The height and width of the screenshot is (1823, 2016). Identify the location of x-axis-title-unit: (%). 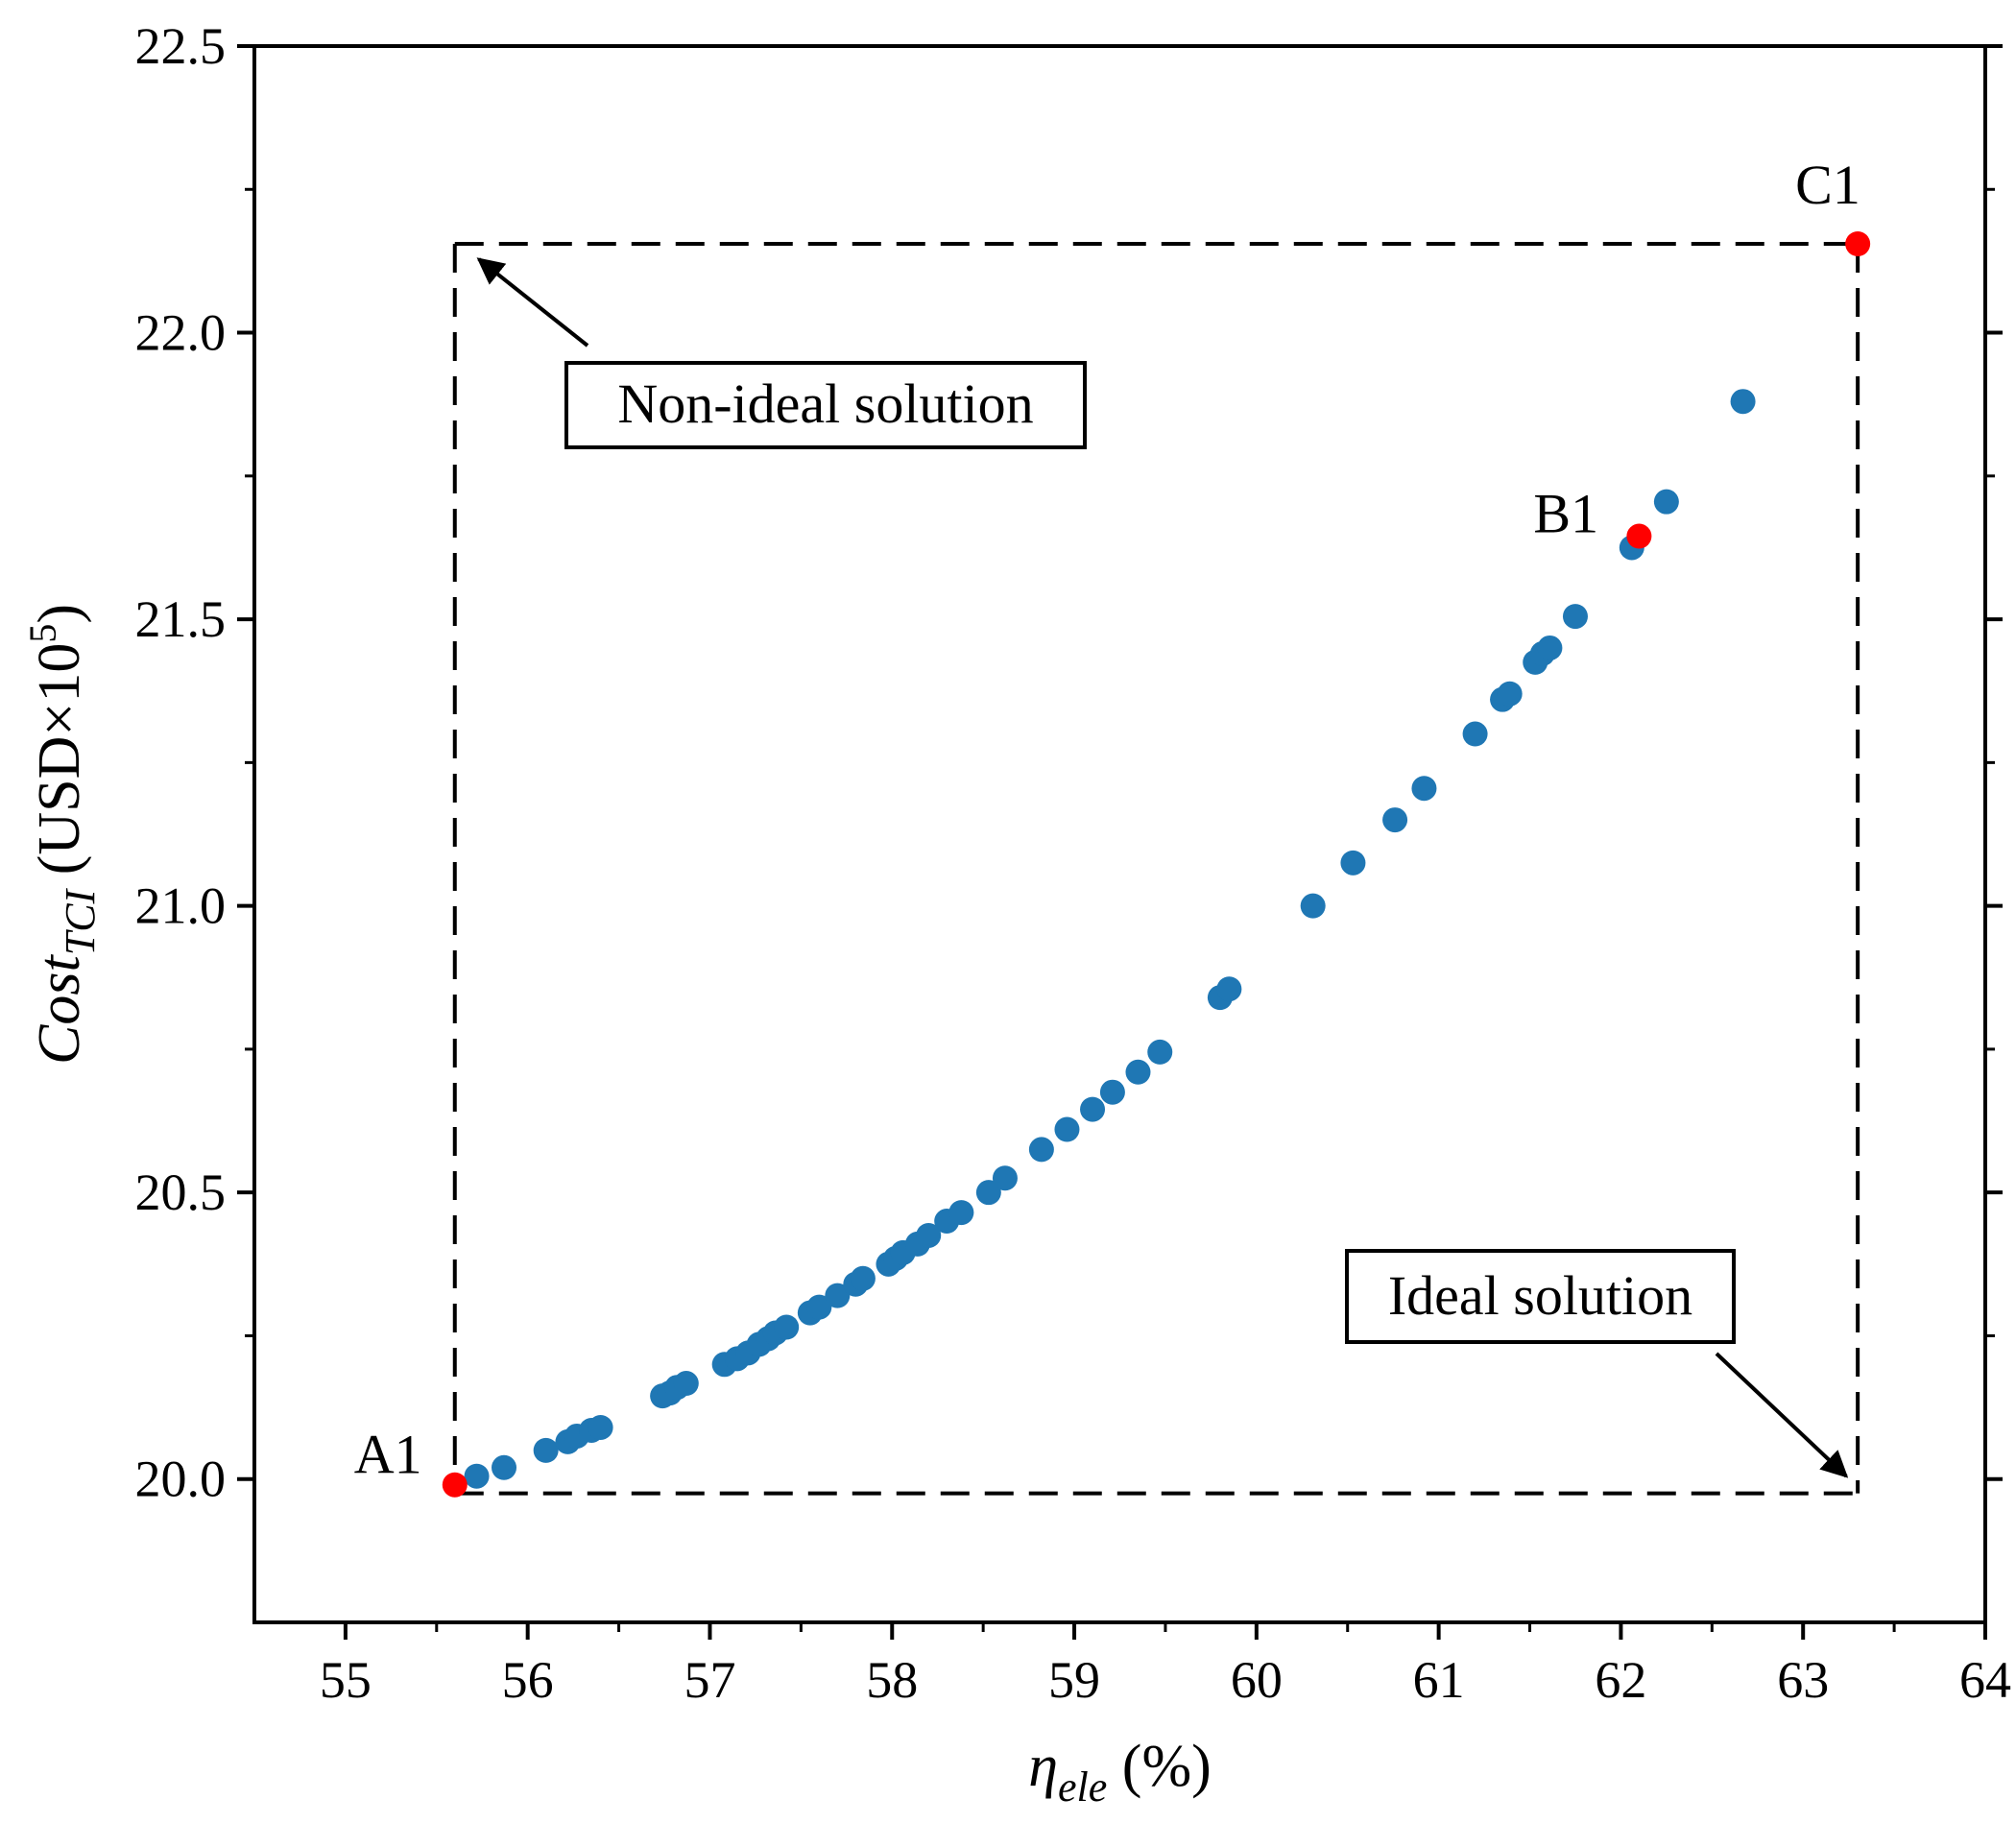
(1159, 1766).